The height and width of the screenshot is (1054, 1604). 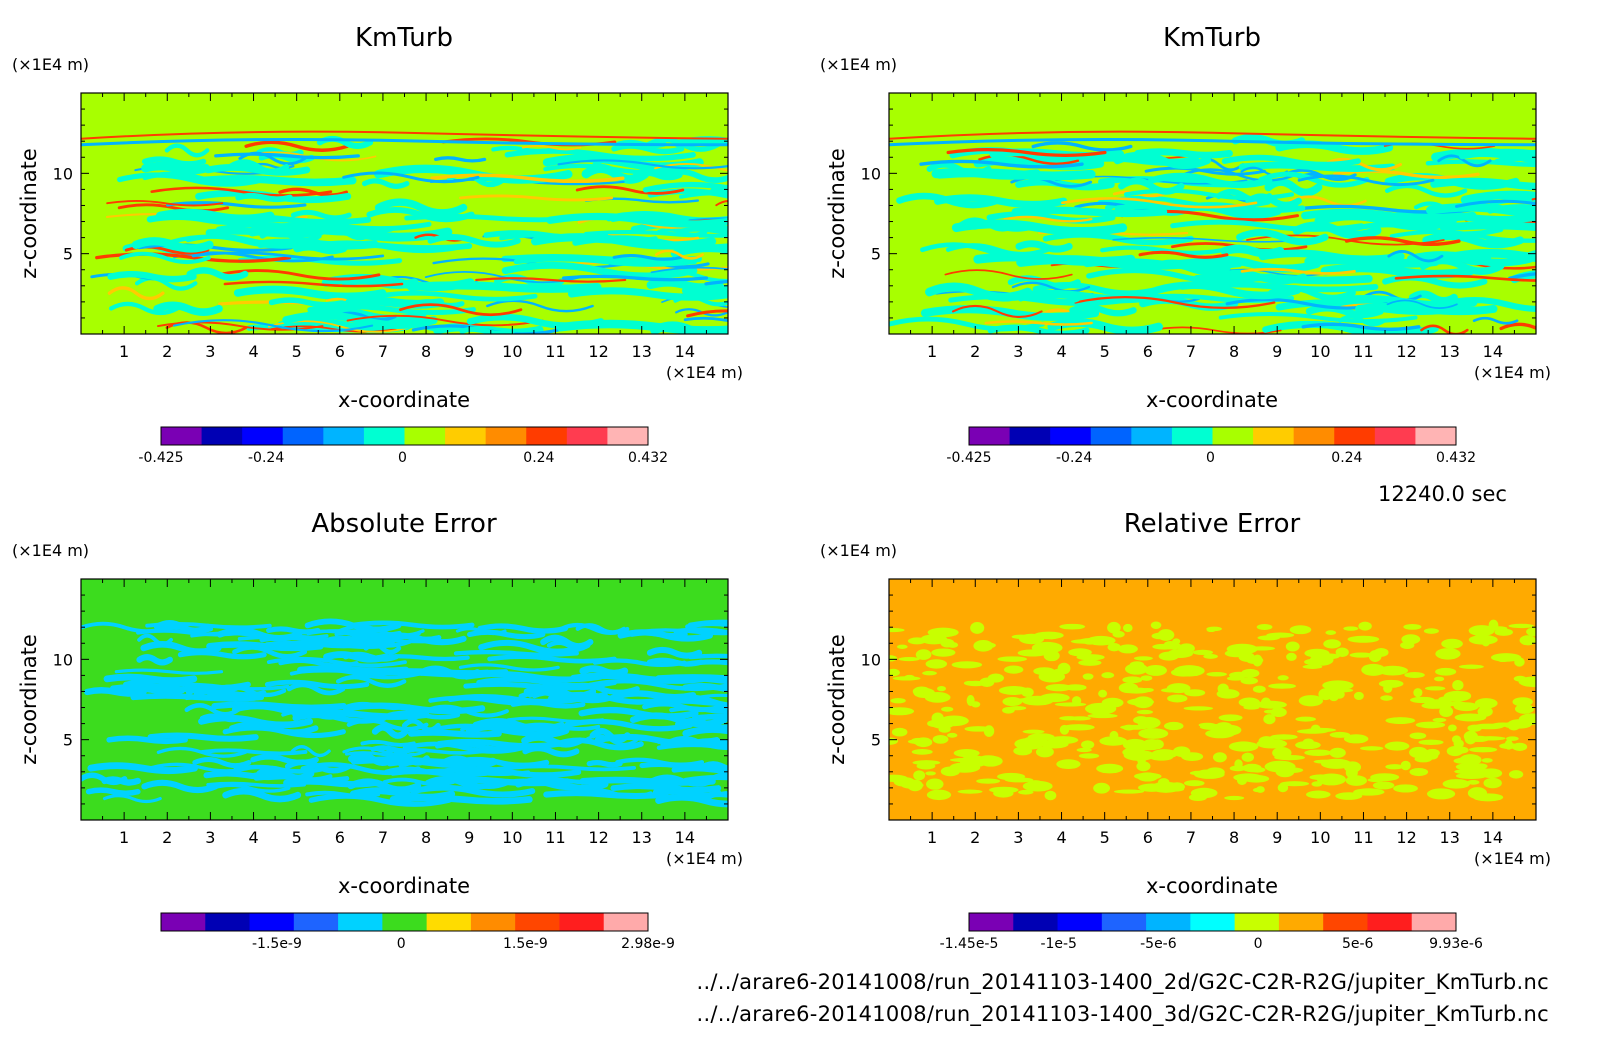 I want to click on time-label: 12240.0 sec, so click(x=1442, y=494).